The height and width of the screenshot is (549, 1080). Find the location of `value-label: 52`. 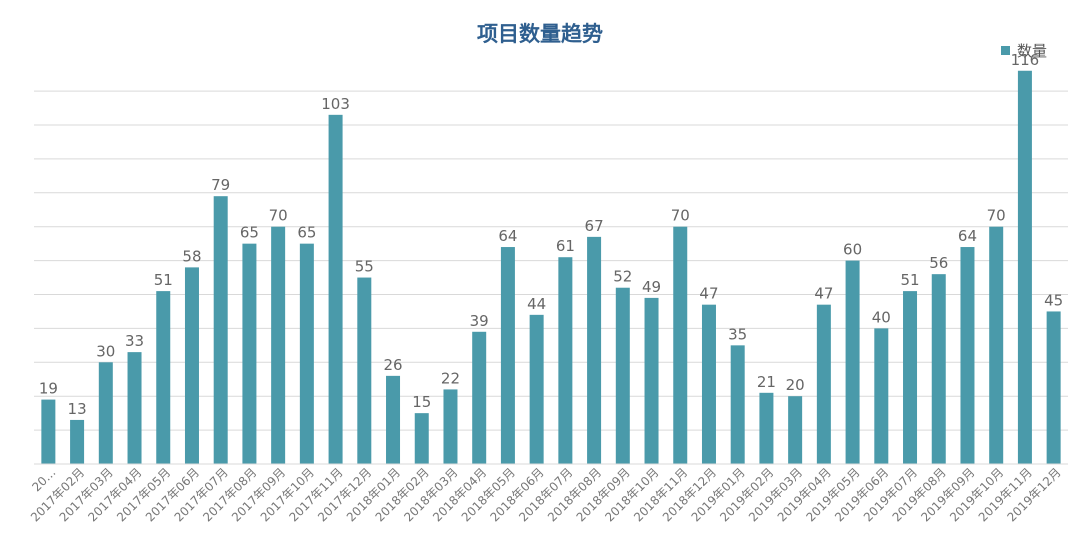

value-label: 52 is located at coordinates (622, 277).